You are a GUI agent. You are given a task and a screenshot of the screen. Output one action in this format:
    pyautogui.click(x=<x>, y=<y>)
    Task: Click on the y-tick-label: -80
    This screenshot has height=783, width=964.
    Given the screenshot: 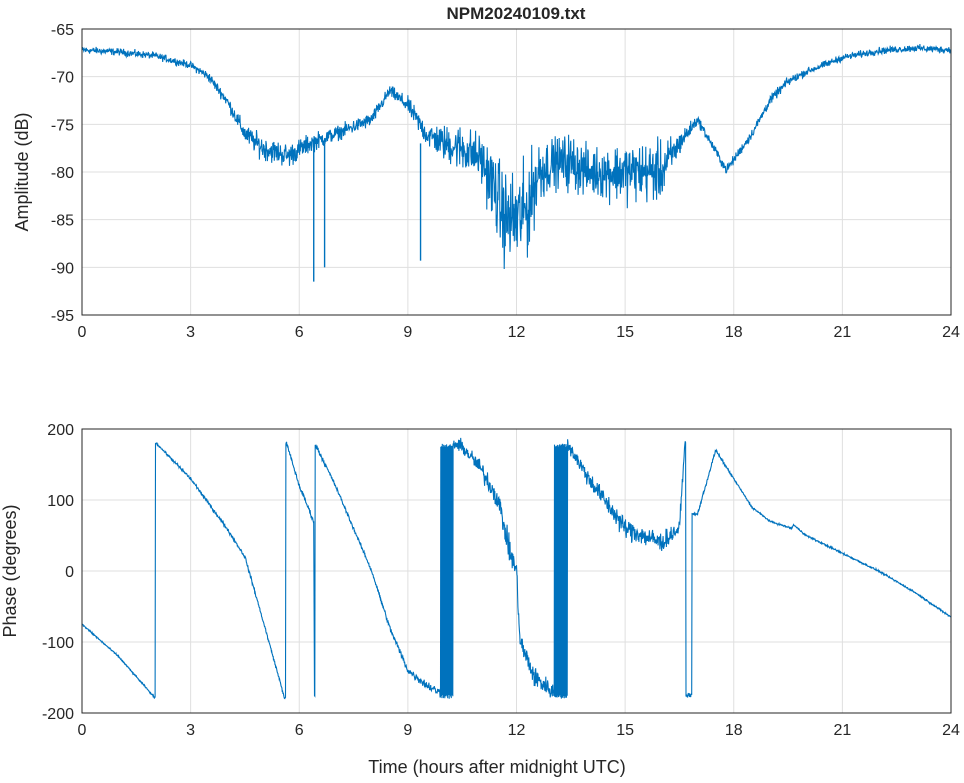 What is the action you would take?
    pyautogui.click(x=62, y=173)
    